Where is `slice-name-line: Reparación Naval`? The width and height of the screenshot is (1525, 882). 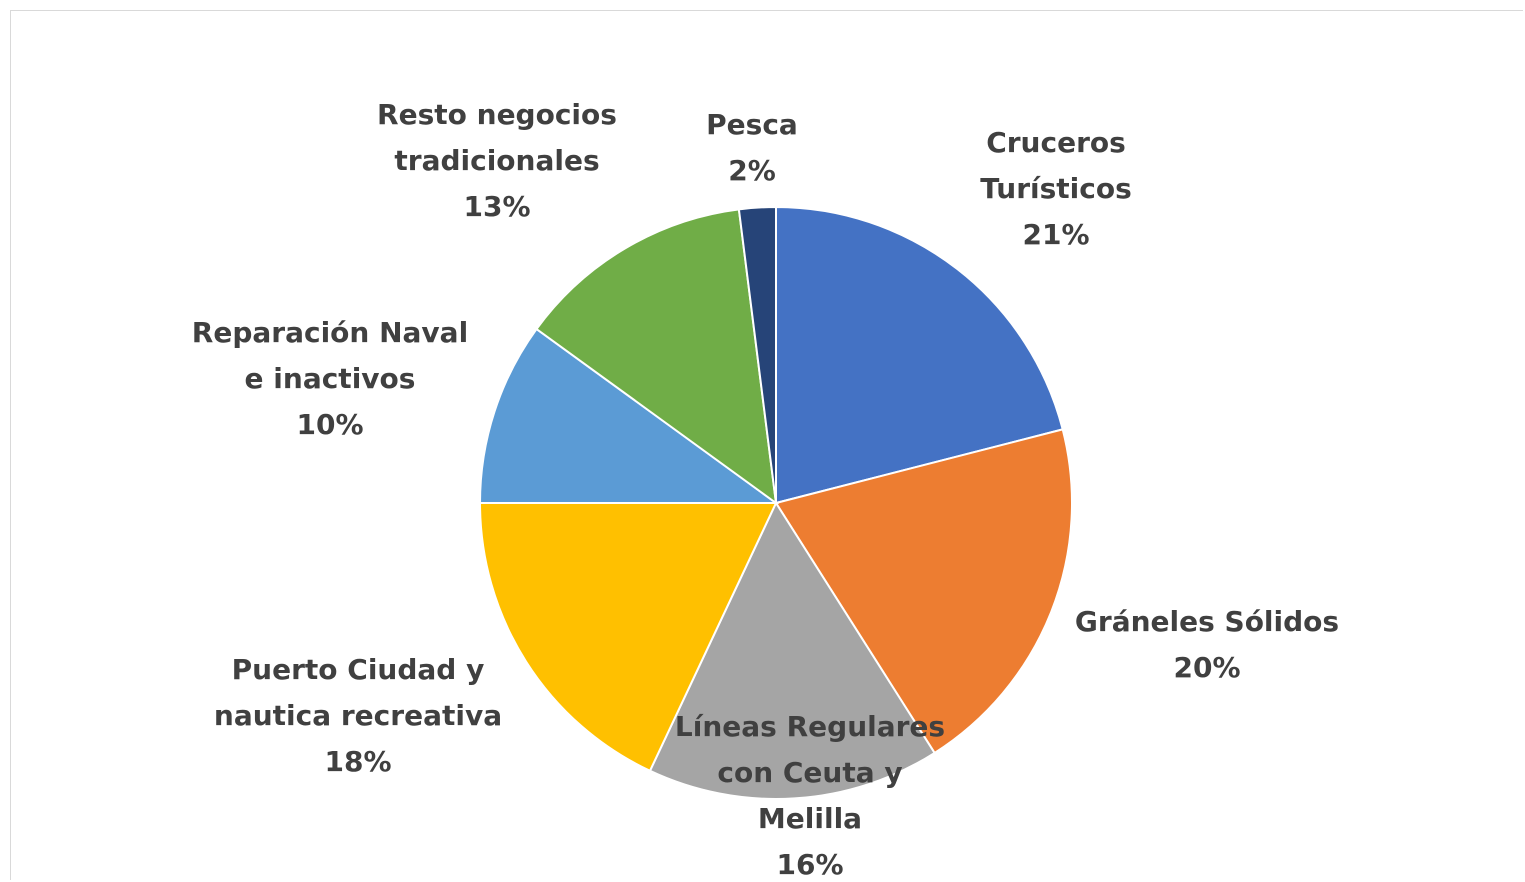
slice-name-line: Reparación Naval is located at coordinates (330, 332).